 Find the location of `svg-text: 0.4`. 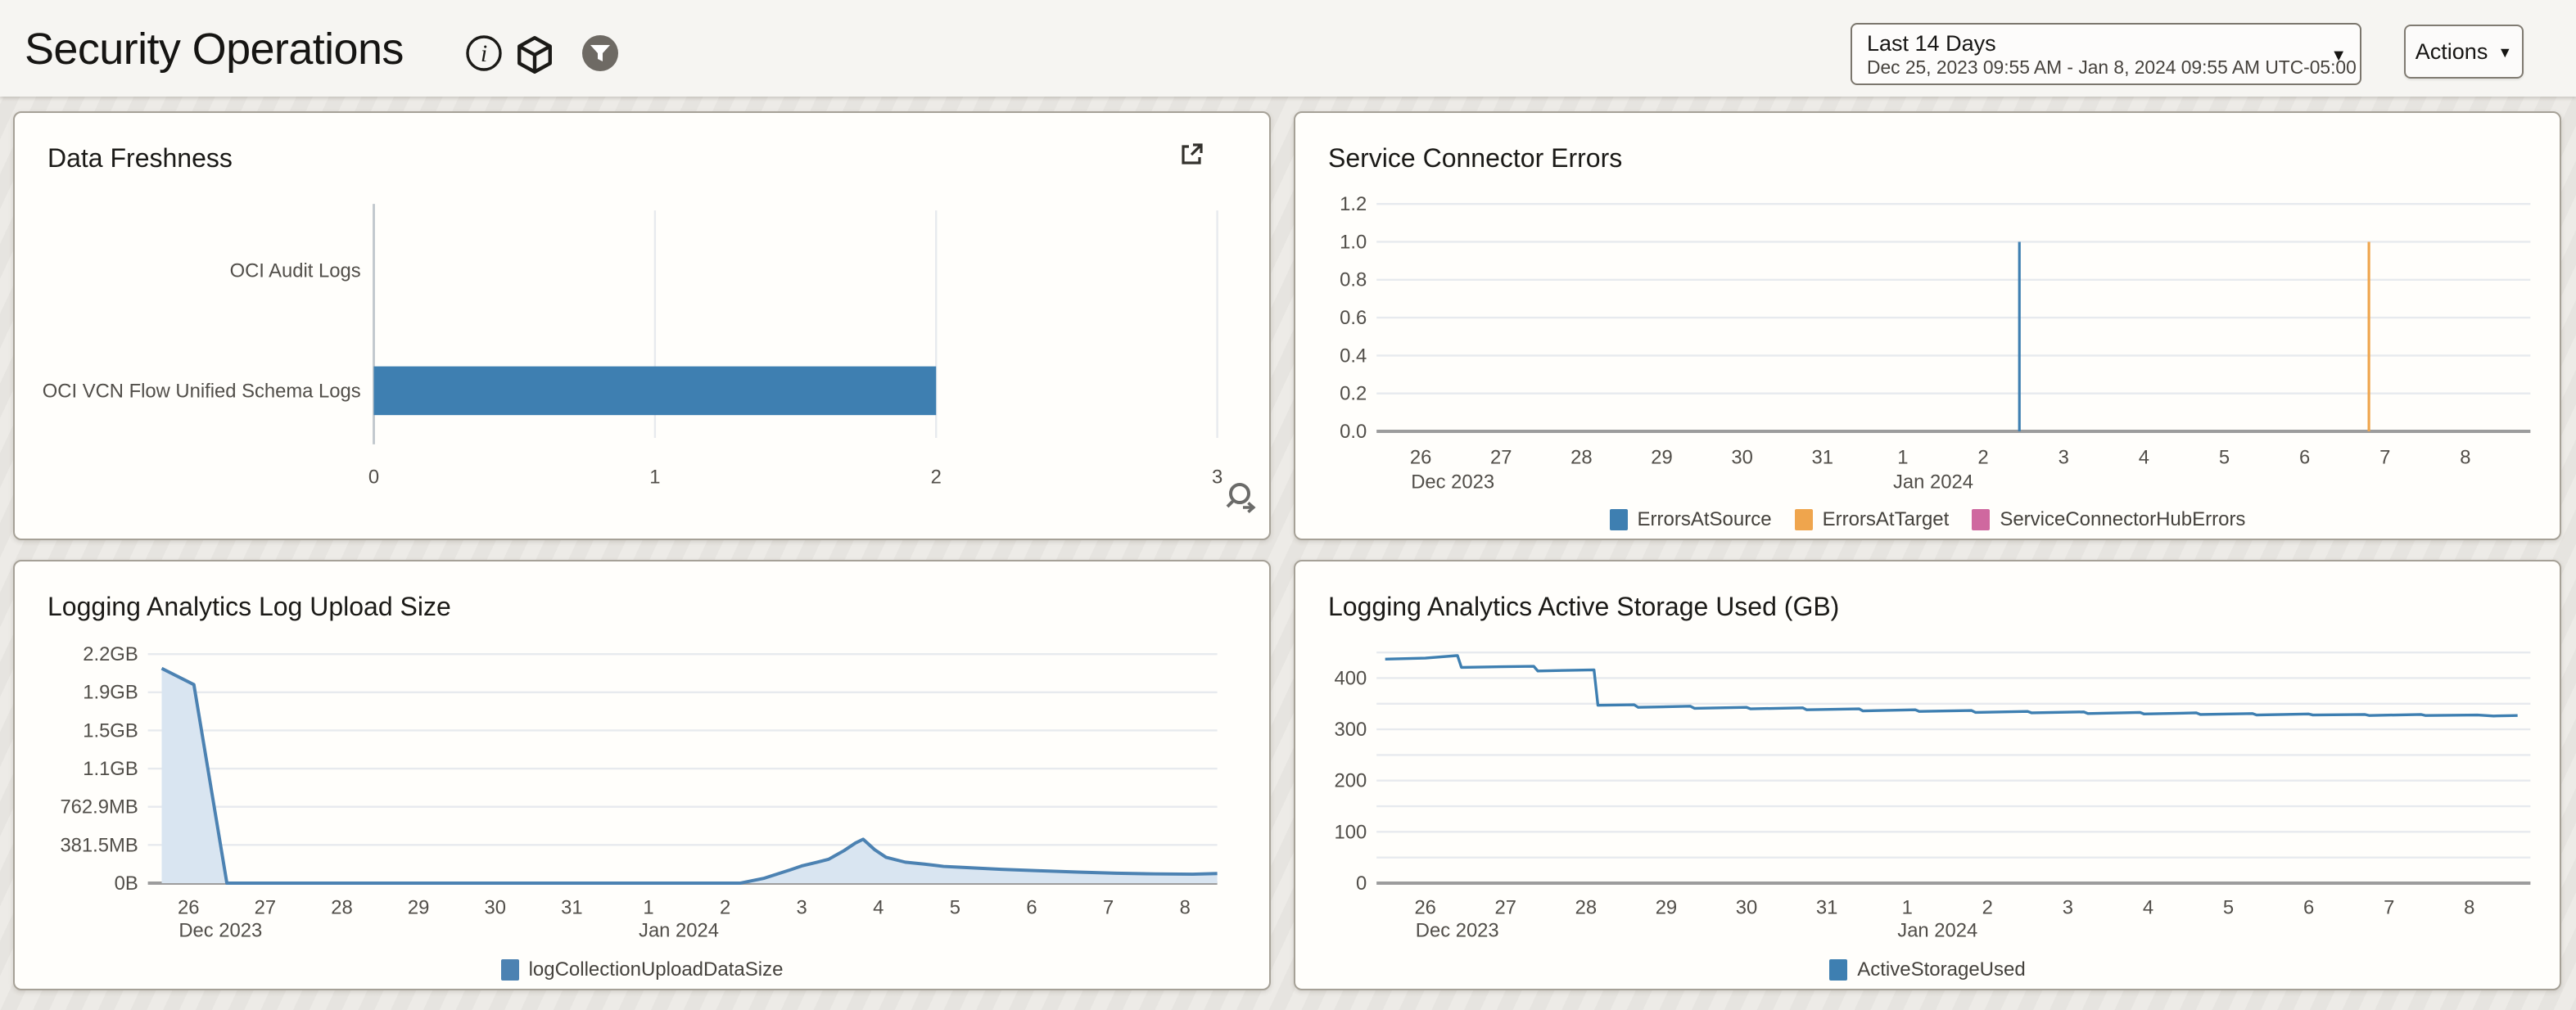

svg-text: 0.4 is located at coordinates (1353, 356).